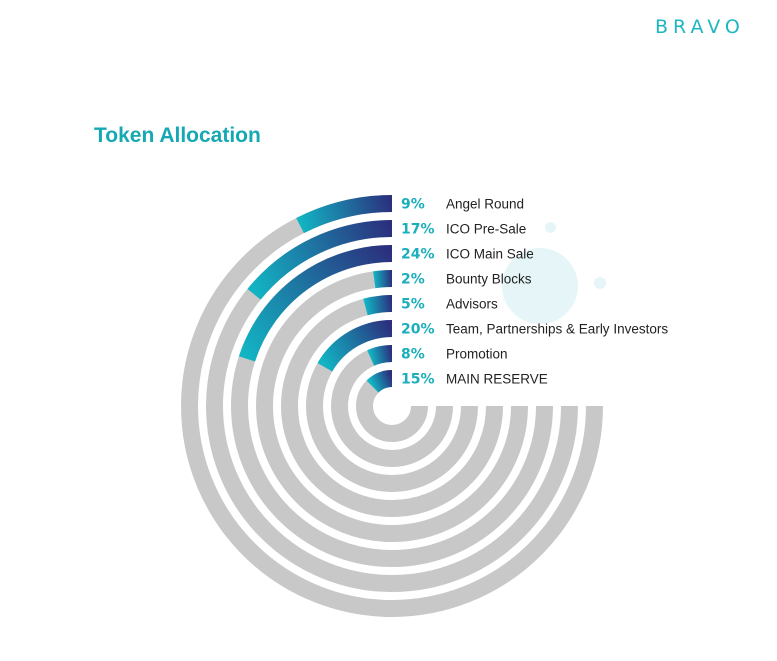 This screenshot has width=777, height=661. Describe the element at coordinates (413, 280) in the screenshot. I see `value-label: 2%` at that location.